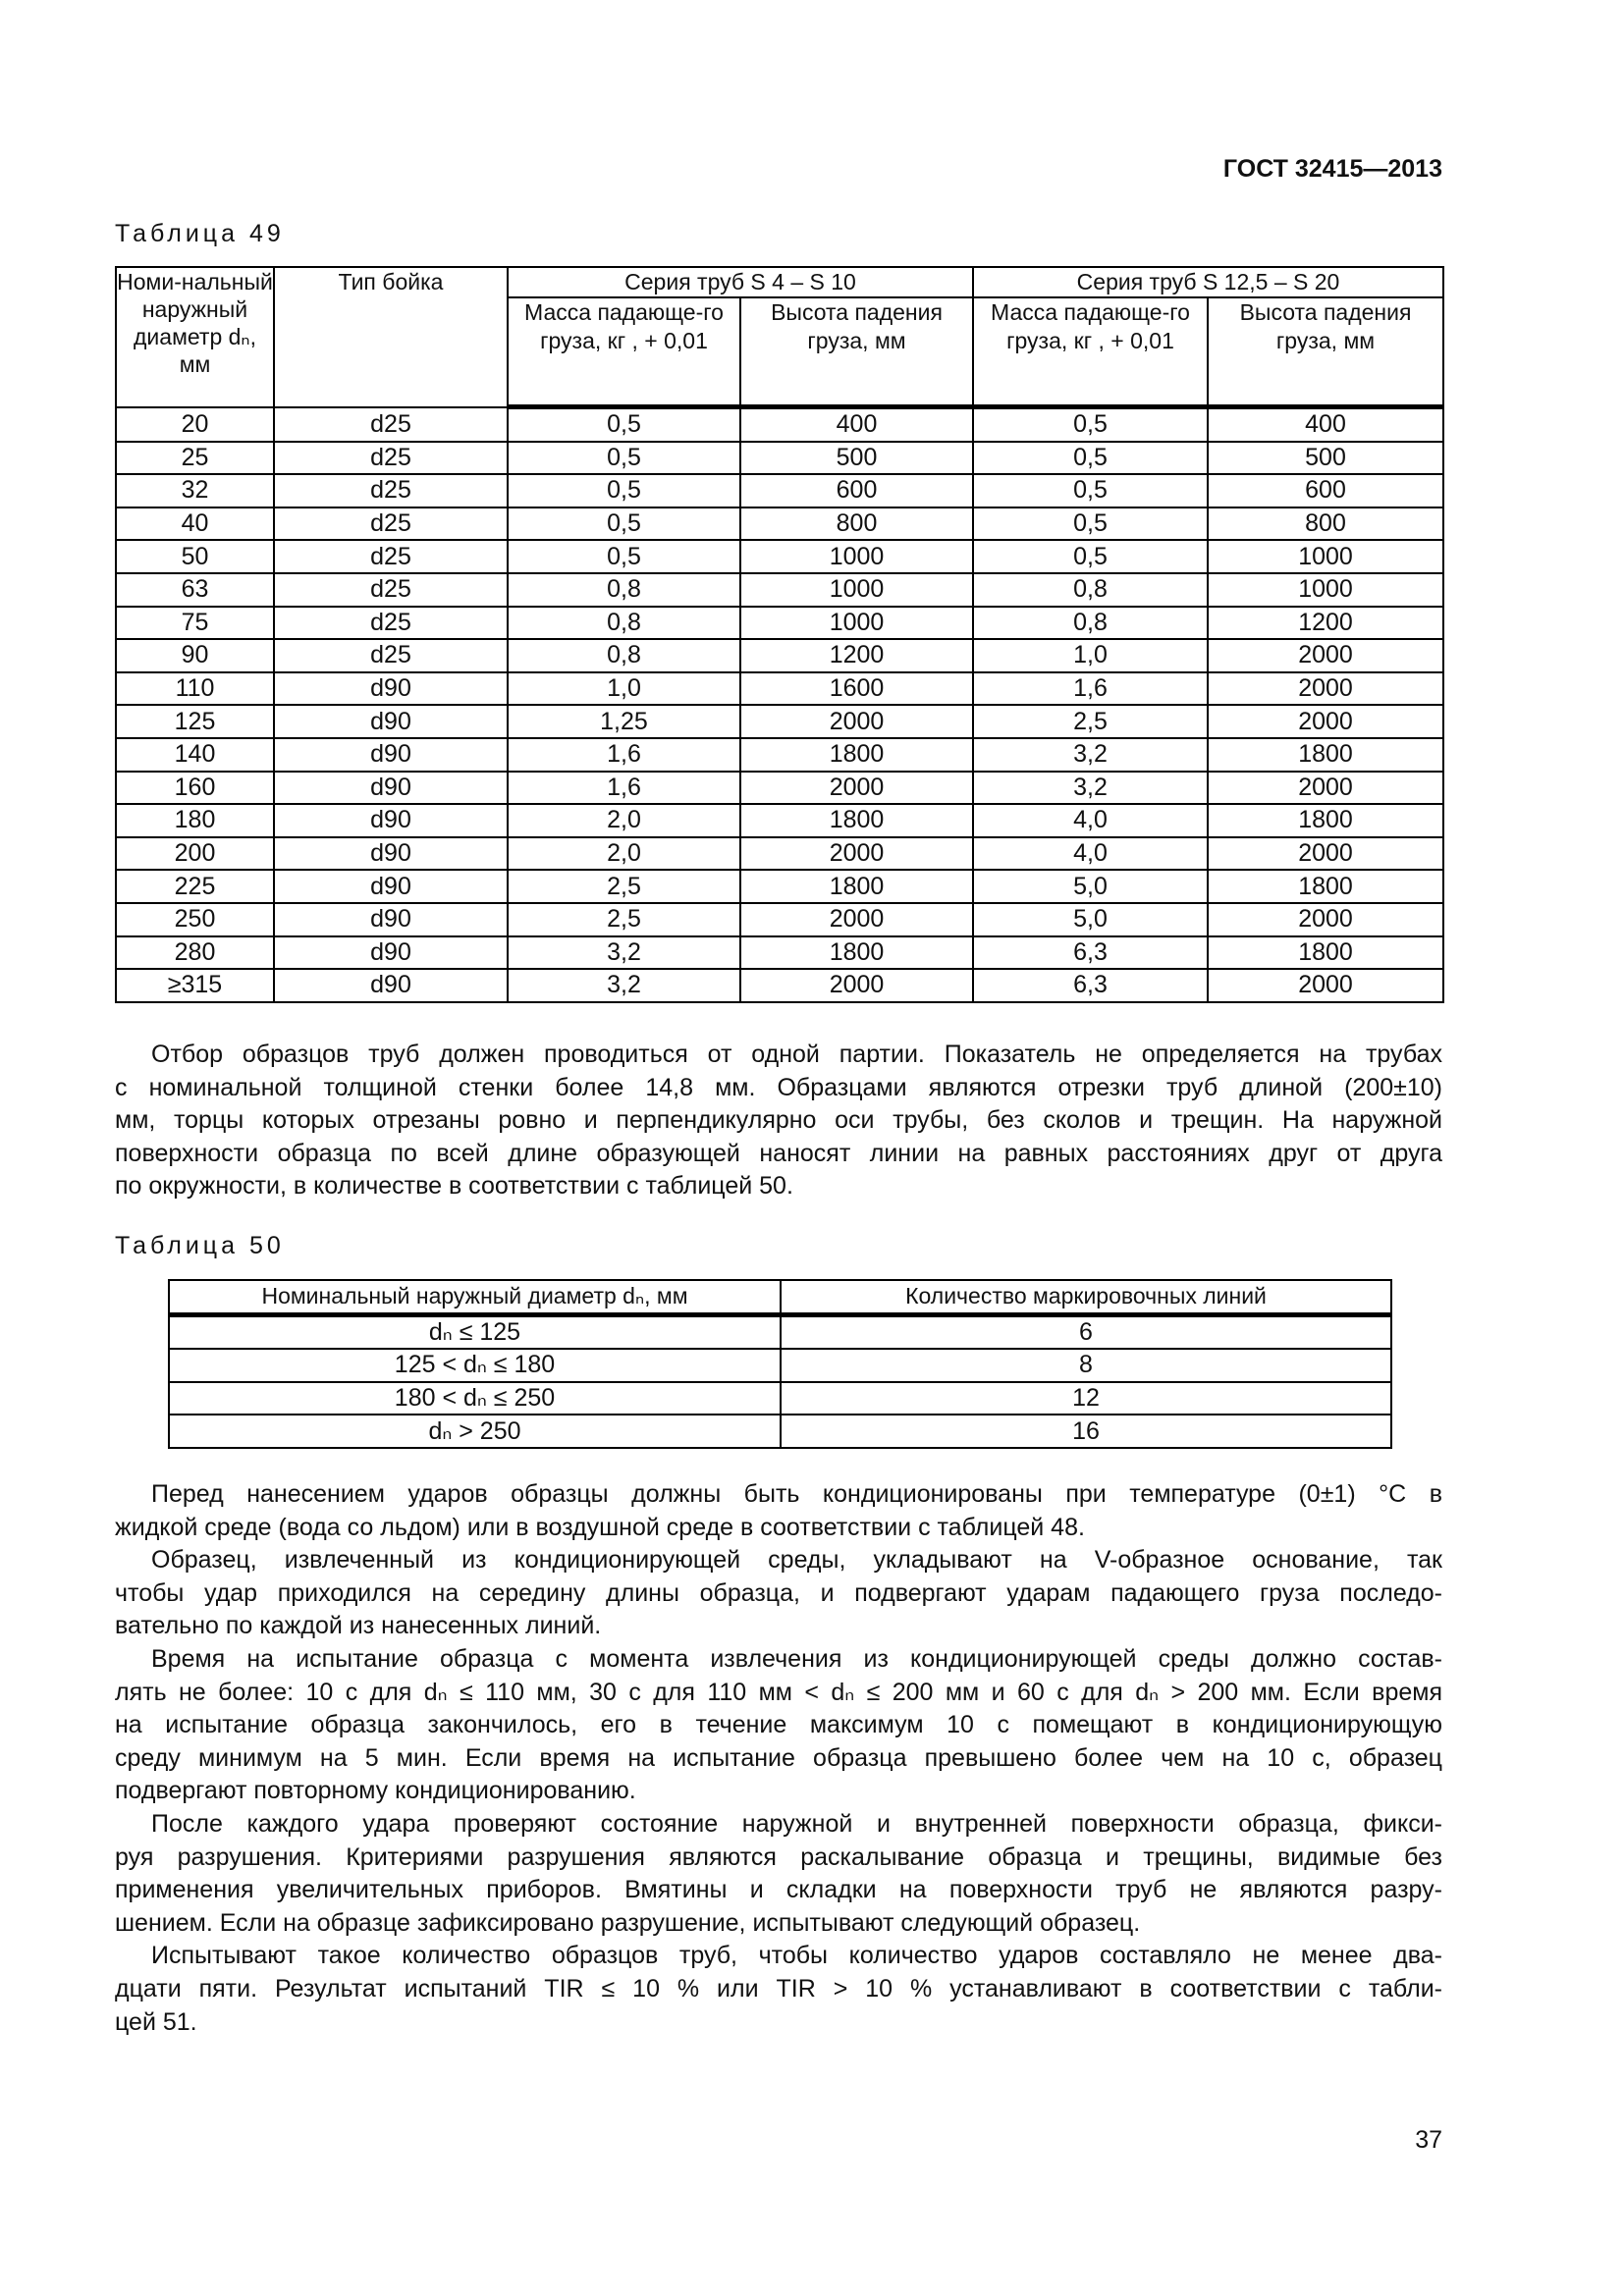 Image resolution: width=1624 pixels, height=2296 pixels. What do you see at coordinates (195, 886) in the screenshot?
I see `table-cell: 225` at bounding box center [195, 886].